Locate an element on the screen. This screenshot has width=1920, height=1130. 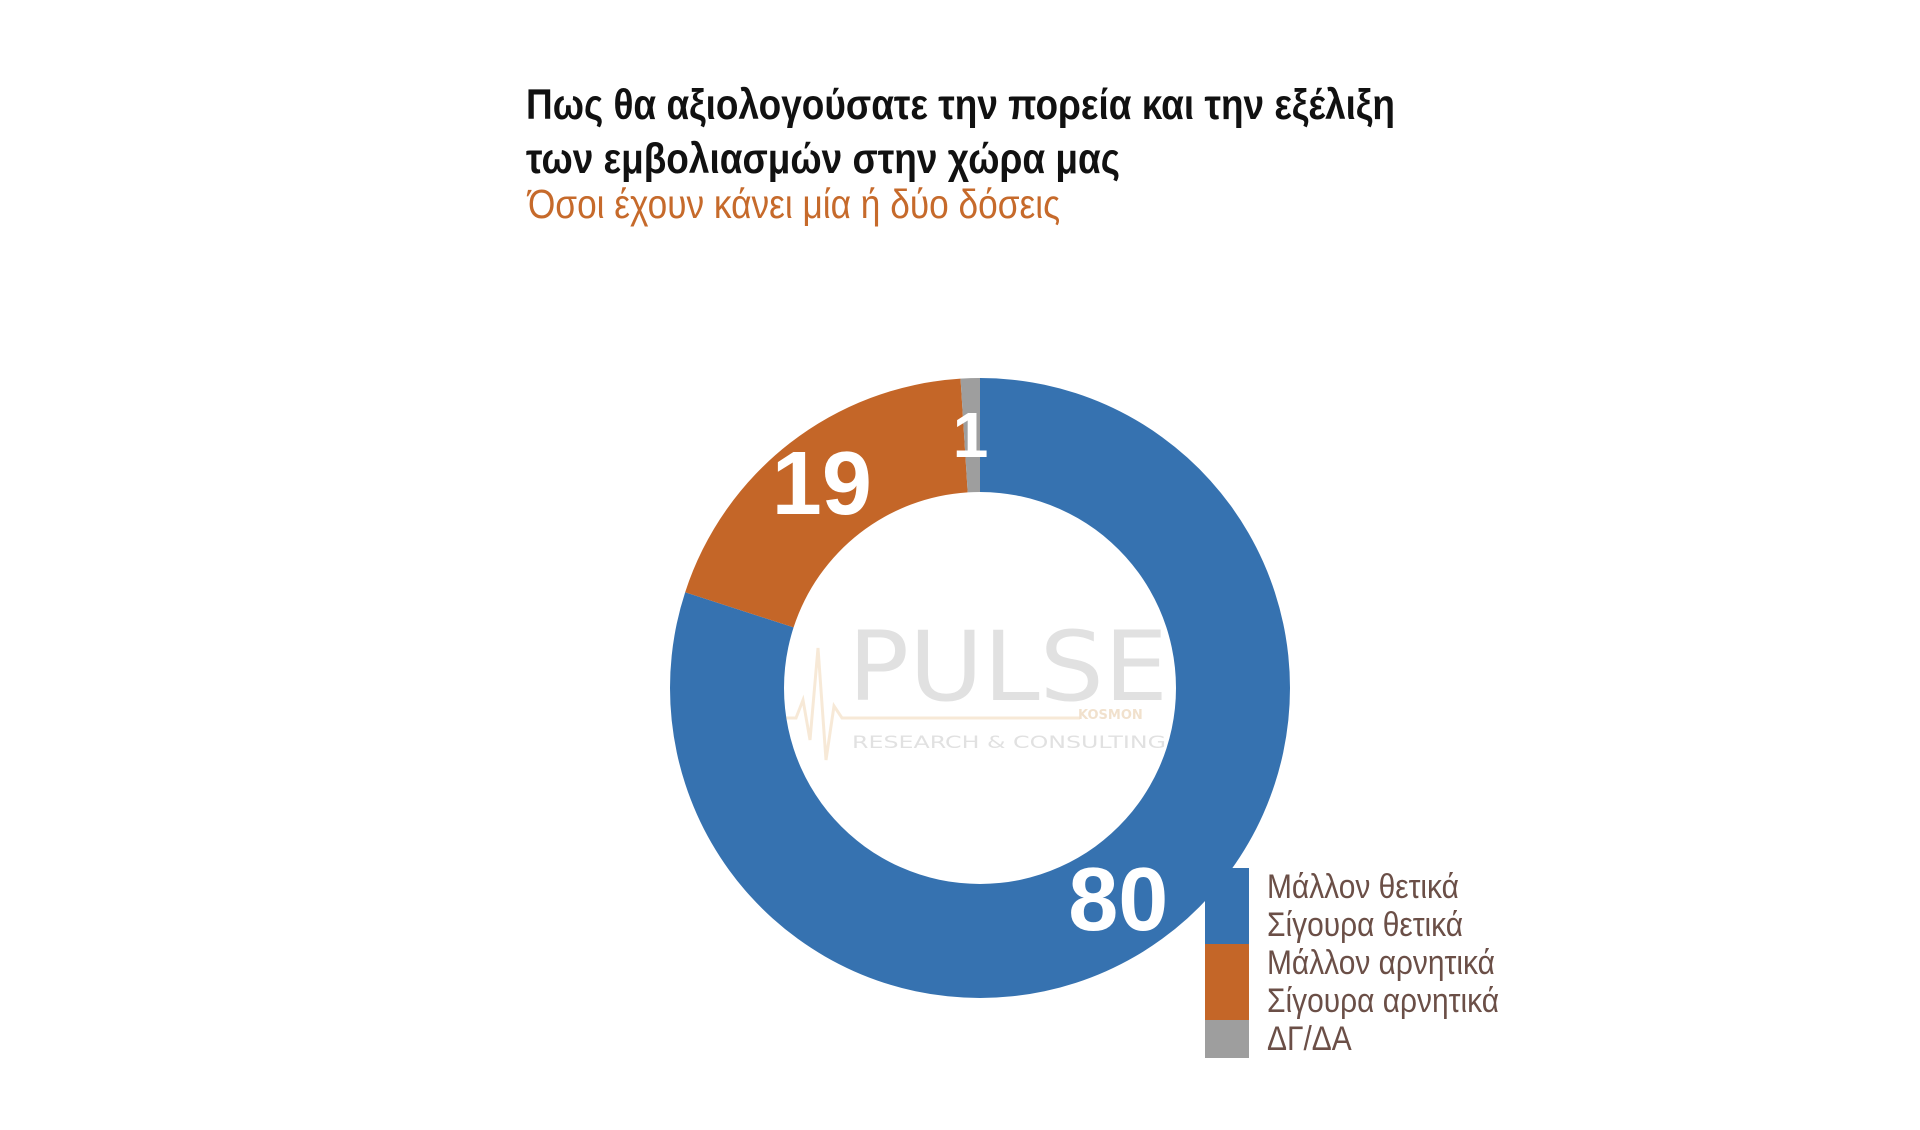
slice-data-label-0: 80 is located at coordinates (1118, 900).